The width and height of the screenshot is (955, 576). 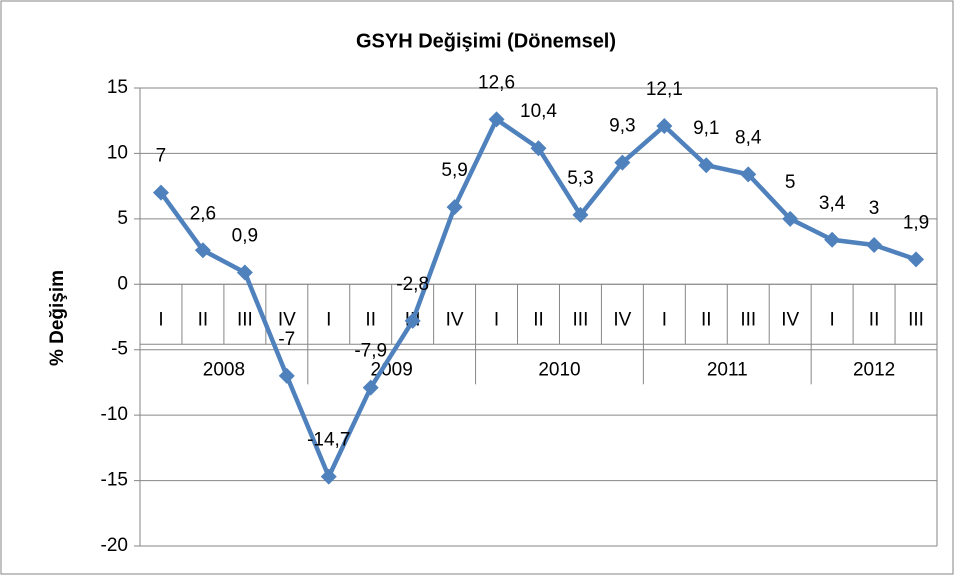 What do you see at coordinates (203, 213) in the screenshot?
I see `data-label: 2,6` at bounding box center [203, 213].